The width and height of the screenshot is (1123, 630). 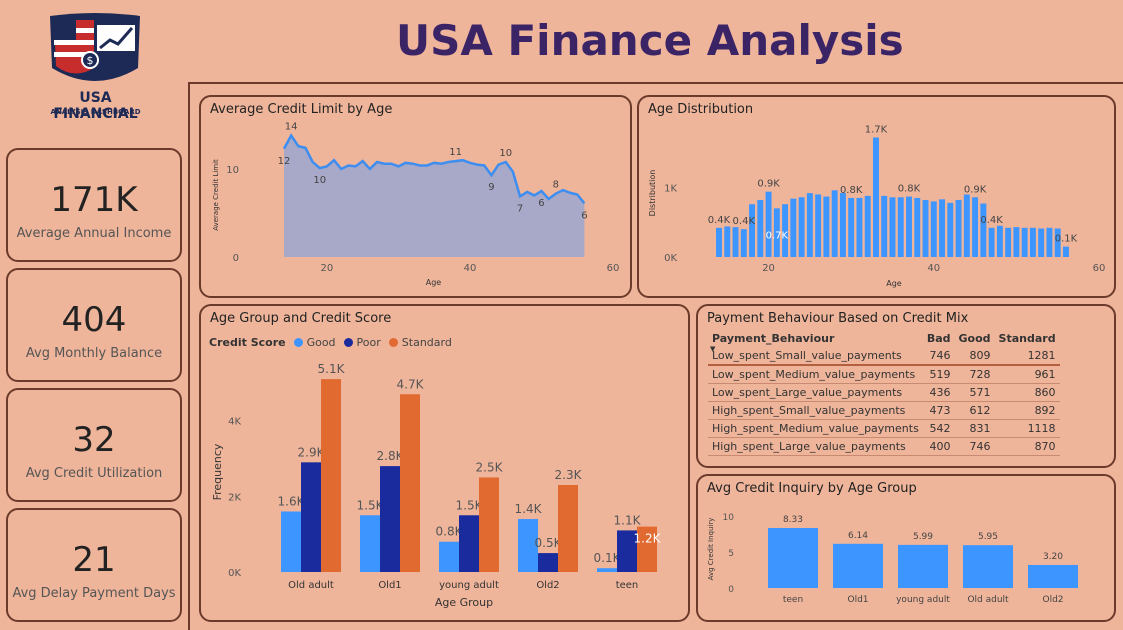 I want to click on data-label: 1.2K, so click(x=648, y=539).